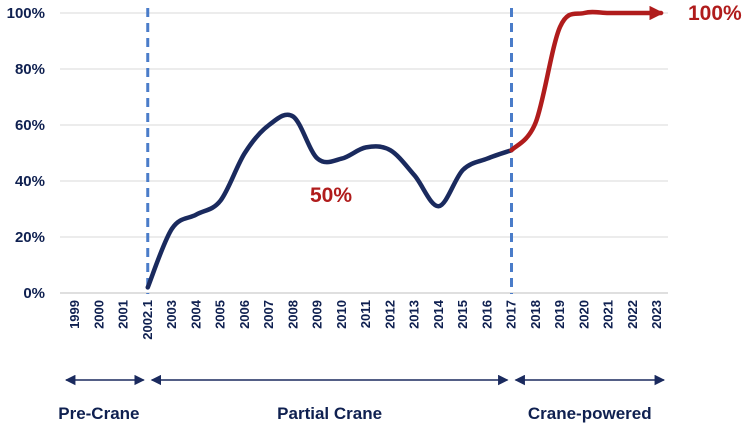  I want to click on phase-label: Partial Crane, so click(329, 413).